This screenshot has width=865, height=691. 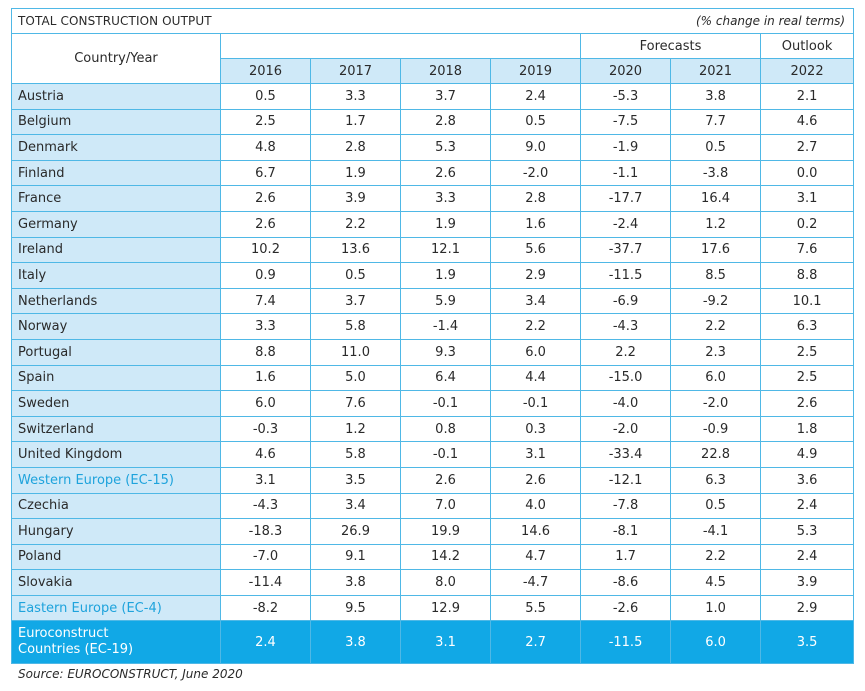 What do you see at coordinates (355, 352) in the screenshot?
I see `value-cell: 11.0` at bounding box center [355, 352].